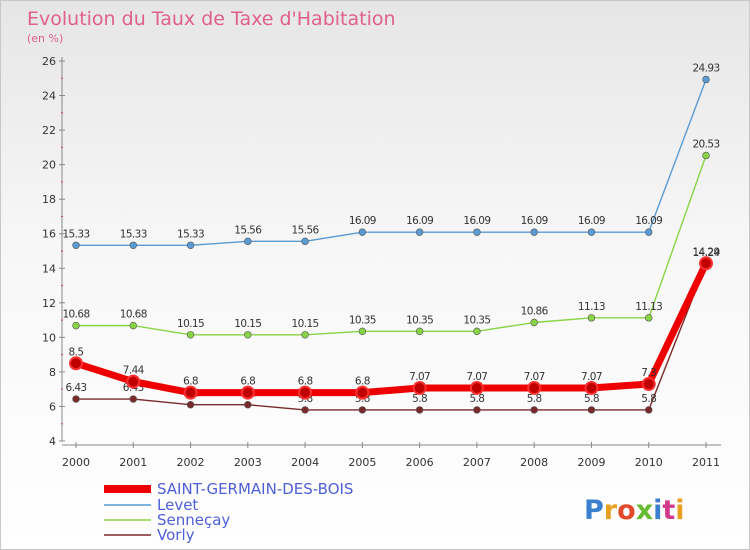  What do you see at coordinates (133, 462) in the screenshot?
I see `x-tick-label: 2001` at bounding box center [133, 462].